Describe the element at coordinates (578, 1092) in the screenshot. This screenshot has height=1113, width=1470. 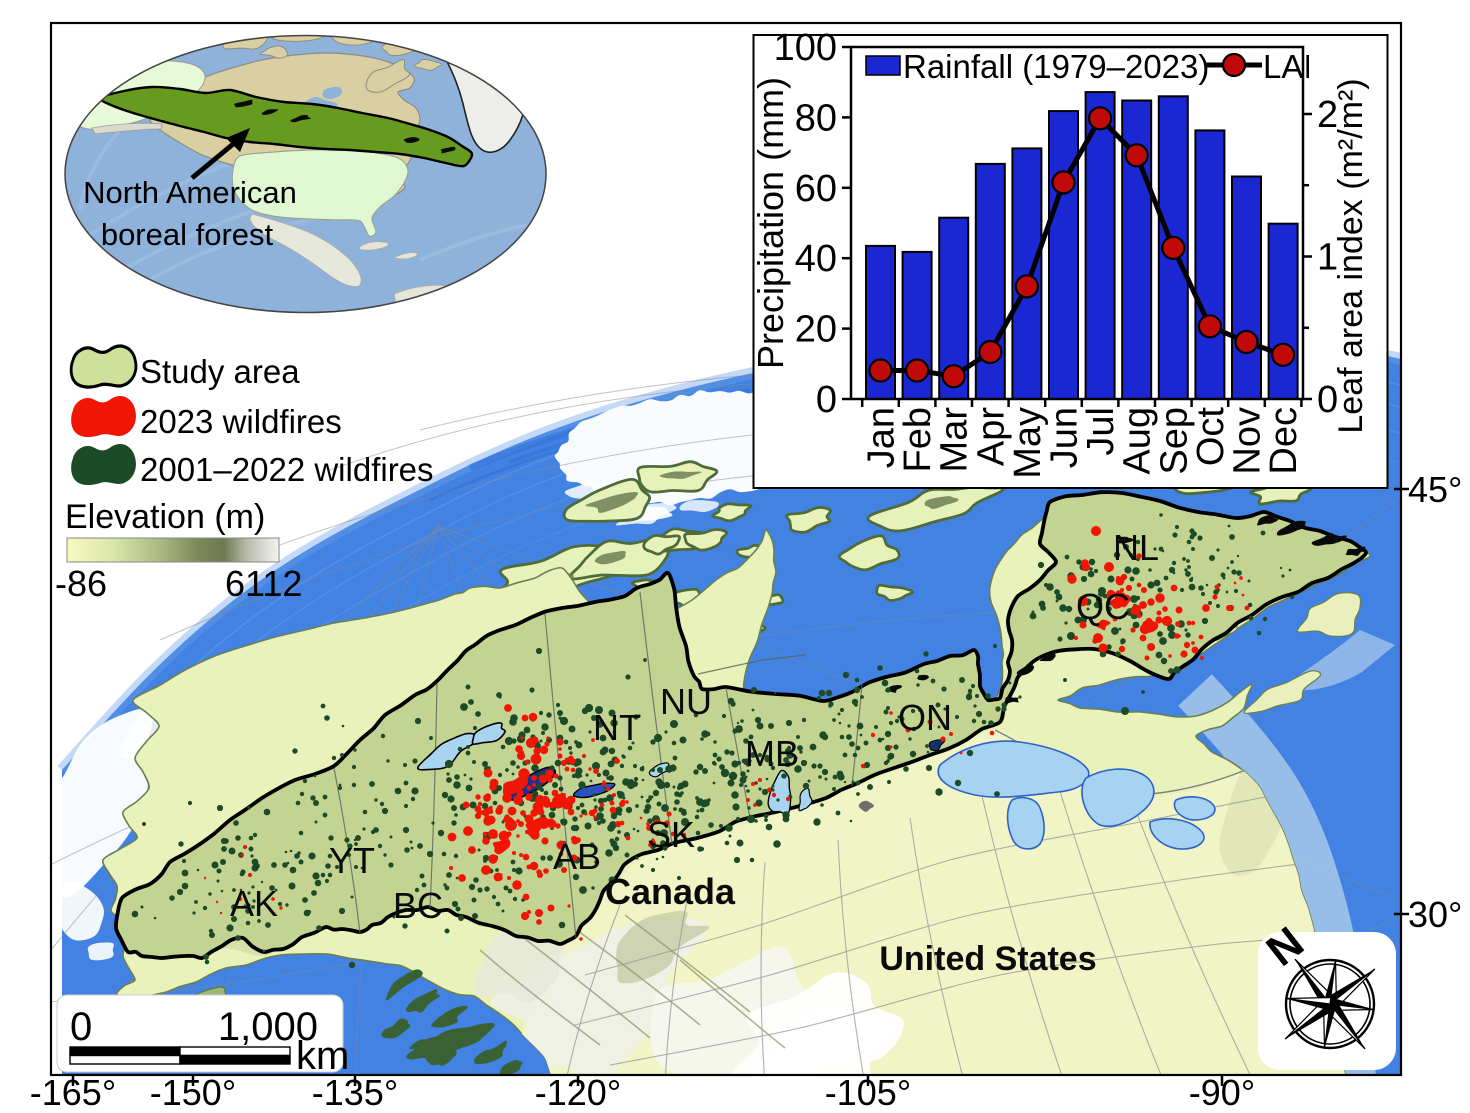
I see `svg-text: -120°` at that location.